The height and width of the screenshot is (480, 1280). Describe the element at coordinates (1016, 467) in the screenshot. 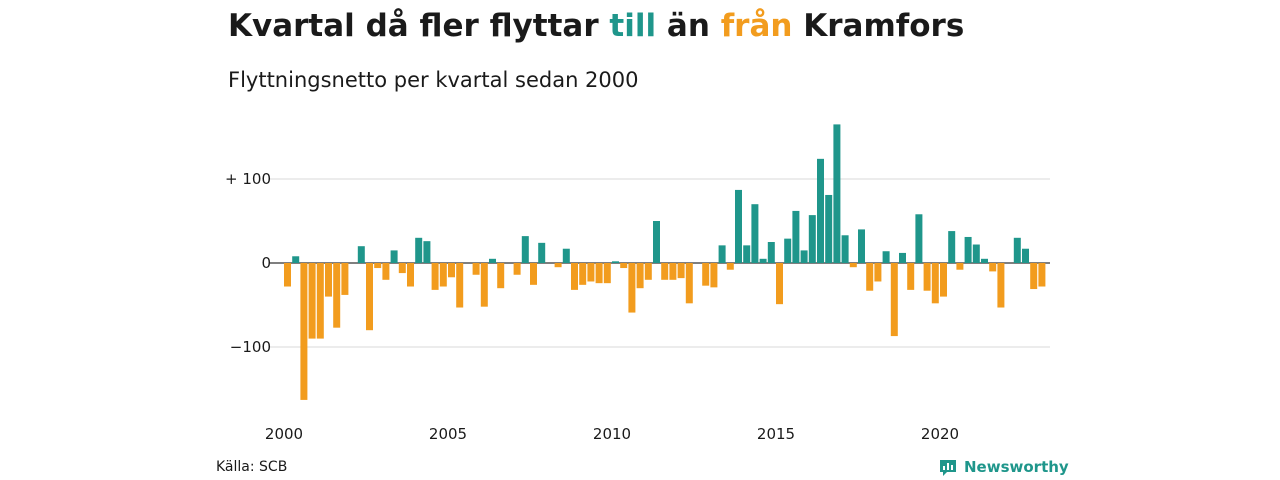

I see `brand-name: Newsworthy` at that location.